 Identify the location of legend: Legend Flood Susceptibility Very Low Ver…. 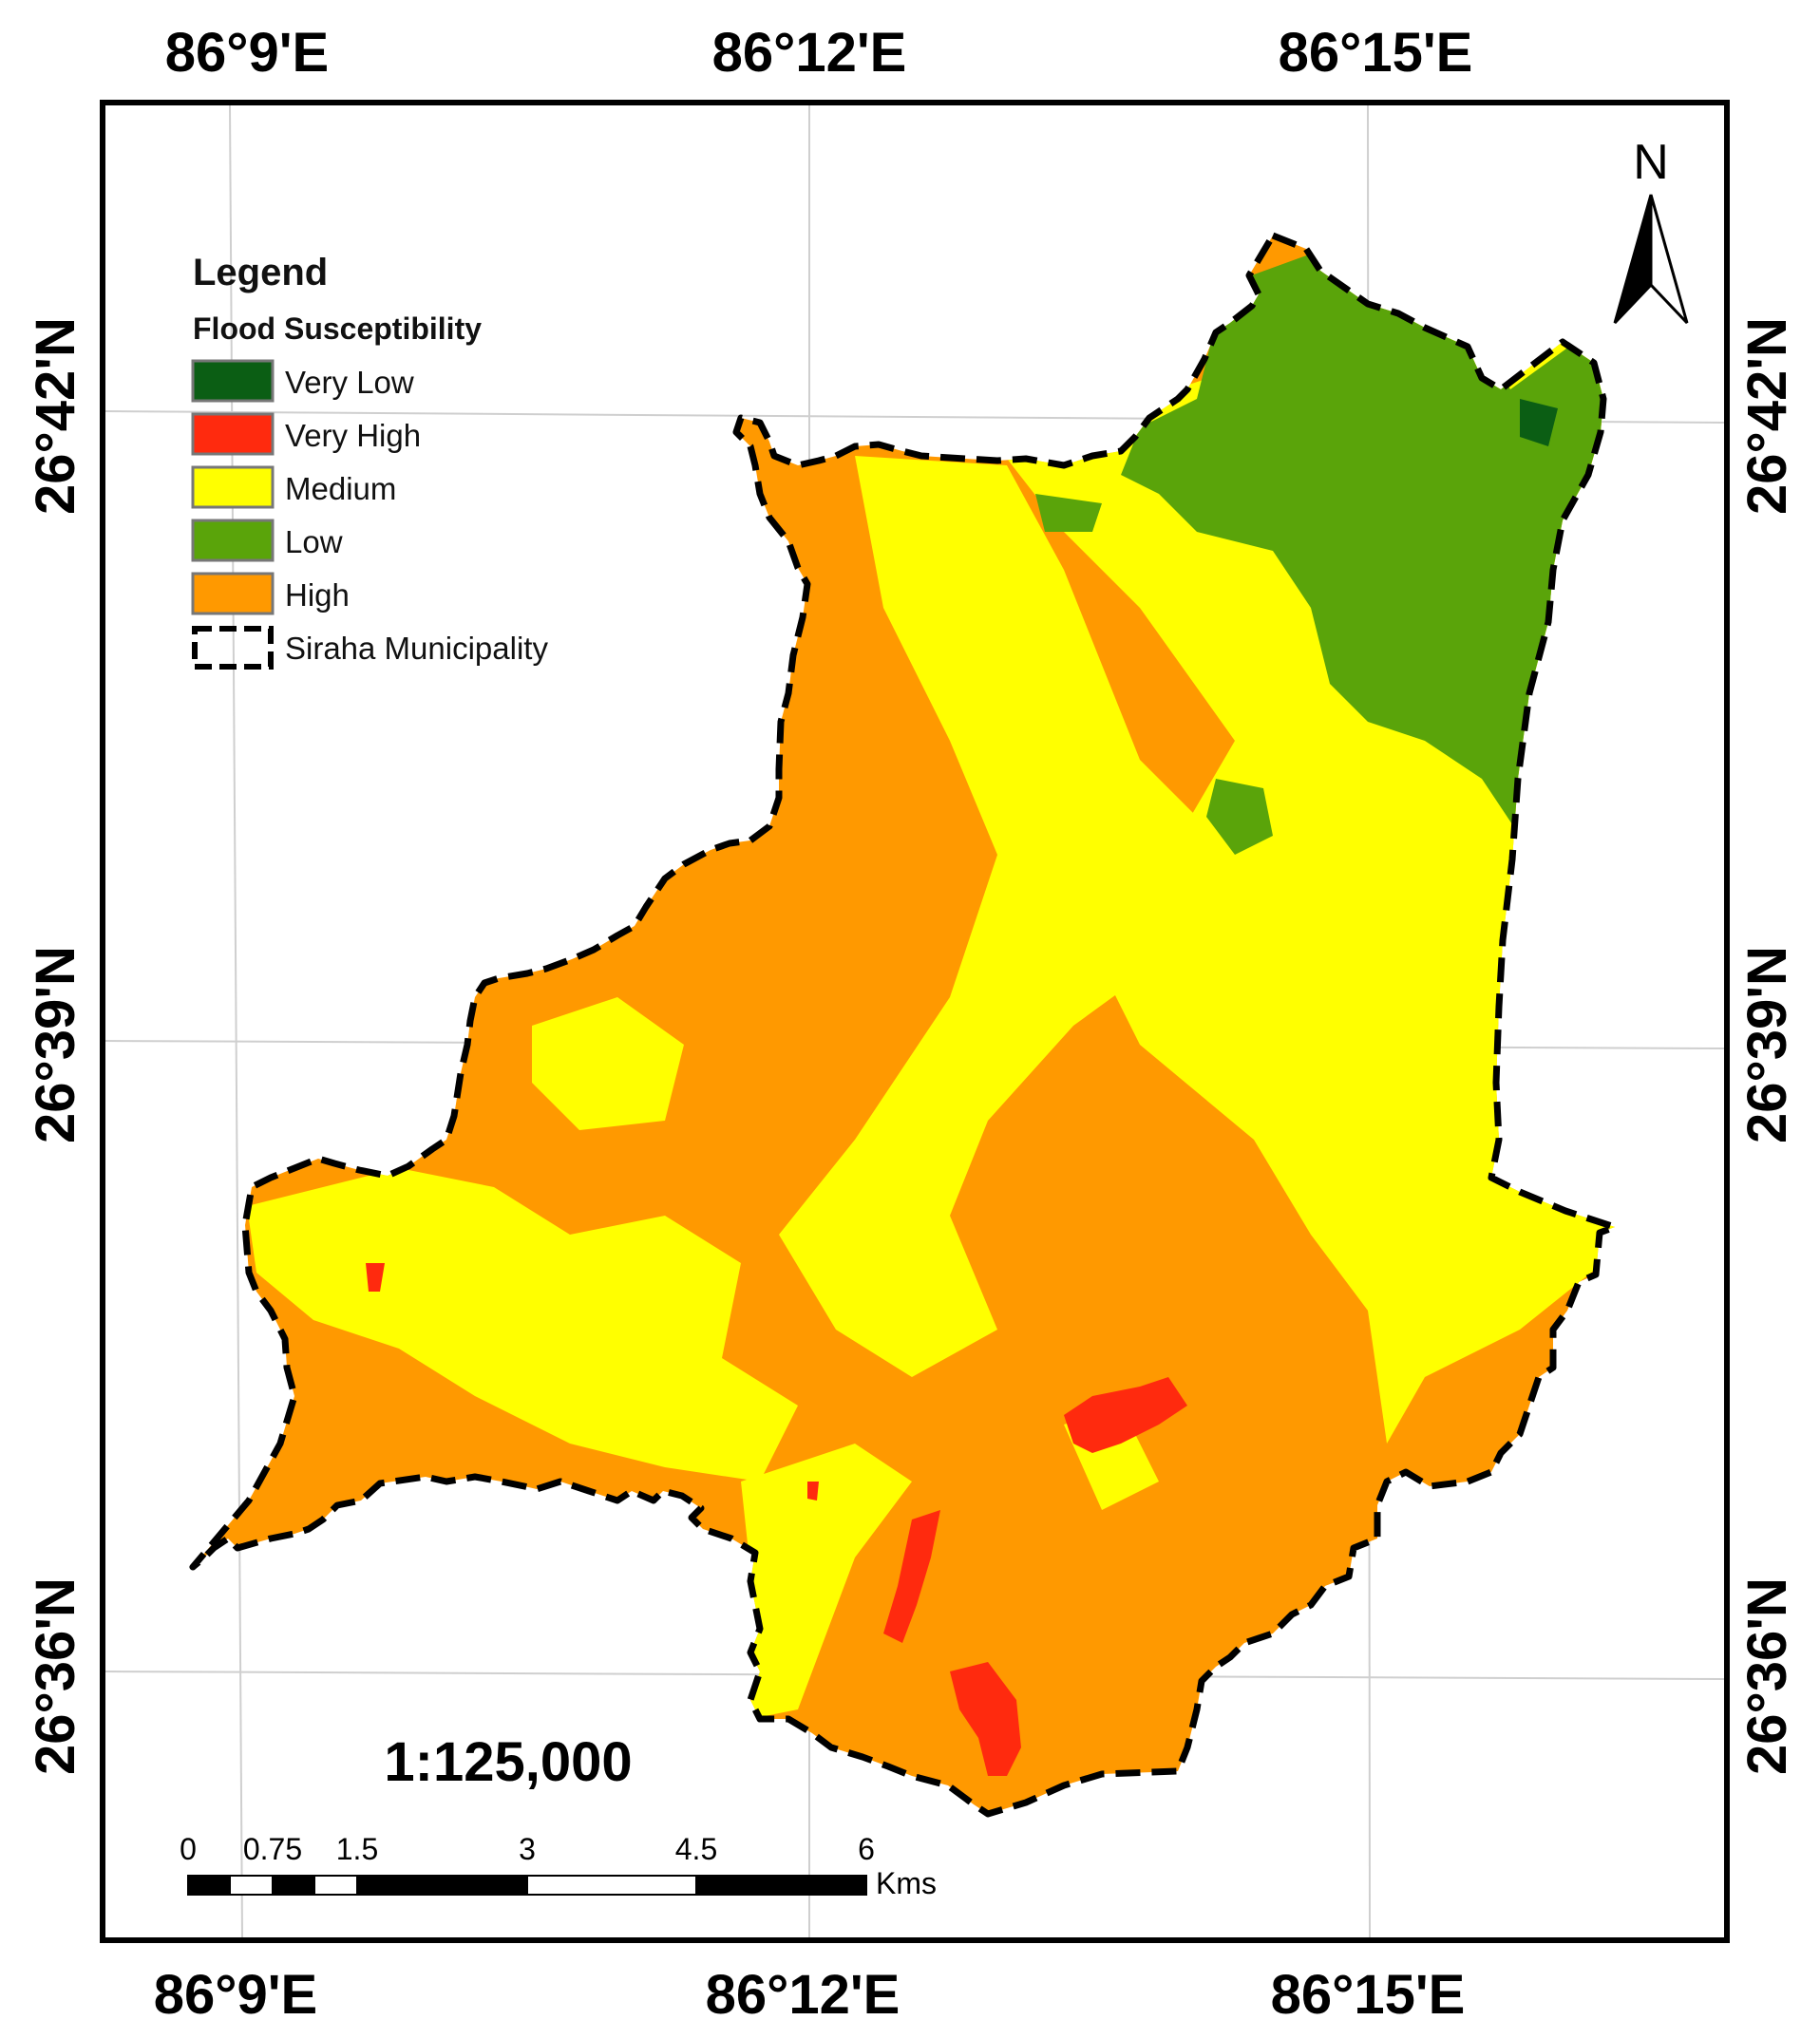
(369, 461).